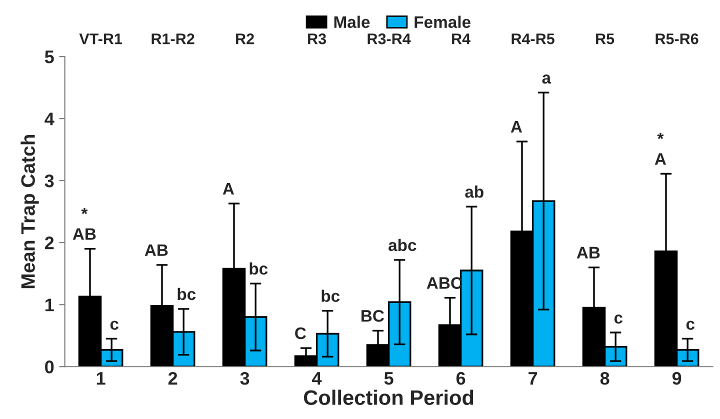 The height and width of the screenshot is (419, 720). What do you see at coordinates (373, 316) in the screenshot?
I see `annotation: BC` at bounding box center [373, 316].